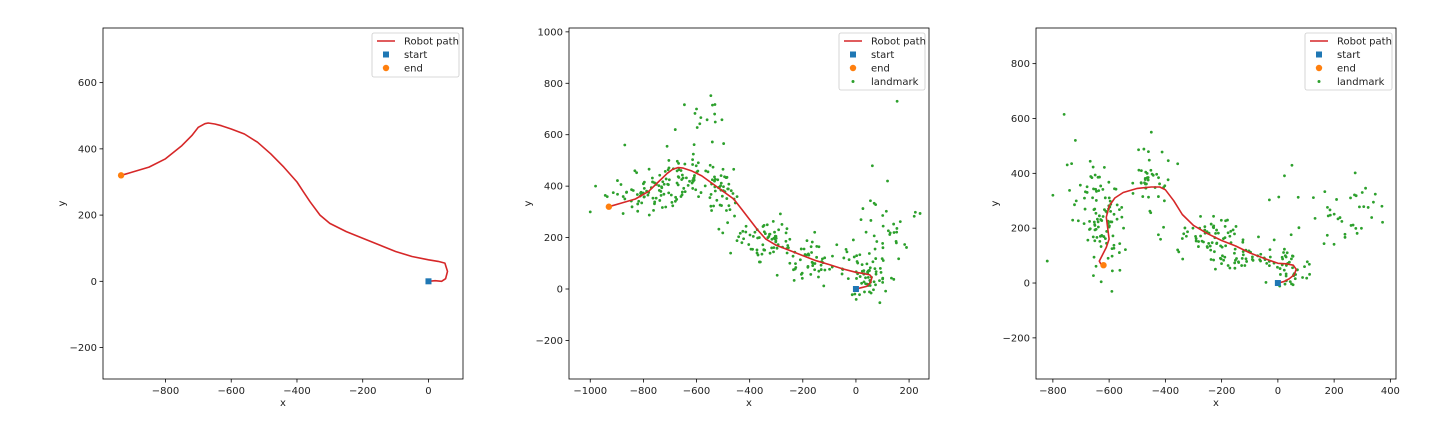 The image size is (1440, 425). Describe the element at coordinates (386, 54) in the screenshot. I see `legend-start-swatch` at that location.